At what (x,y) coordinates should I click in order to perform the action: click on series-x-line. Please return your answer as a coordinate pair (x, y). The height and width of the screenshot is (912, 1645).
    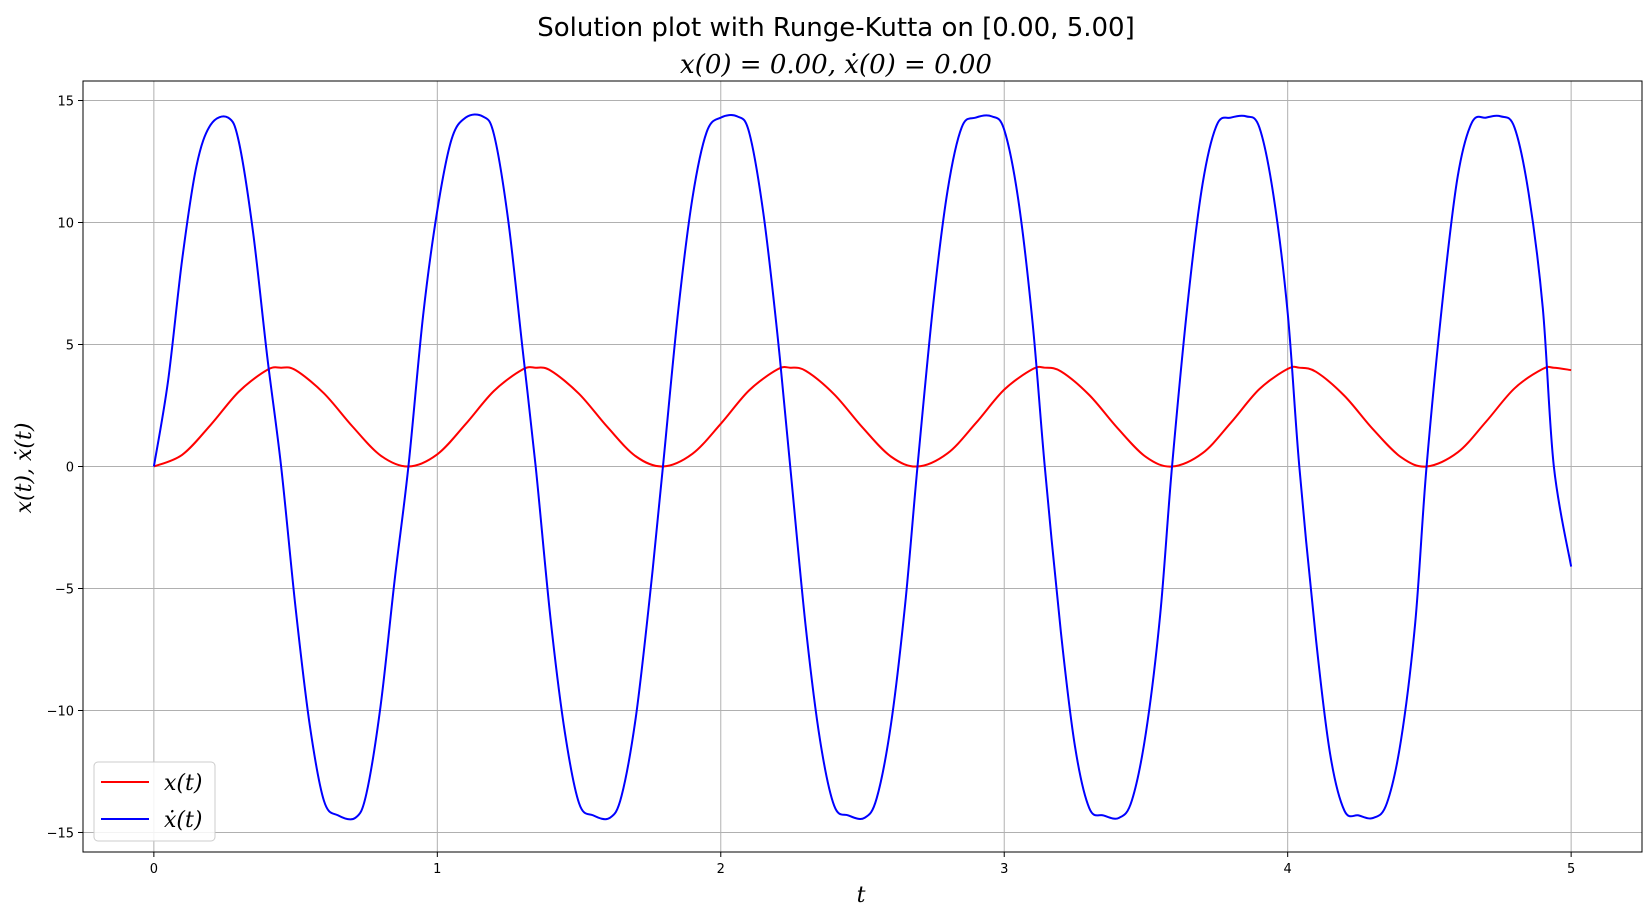
    Looking at the image, I should click on (862, 416).